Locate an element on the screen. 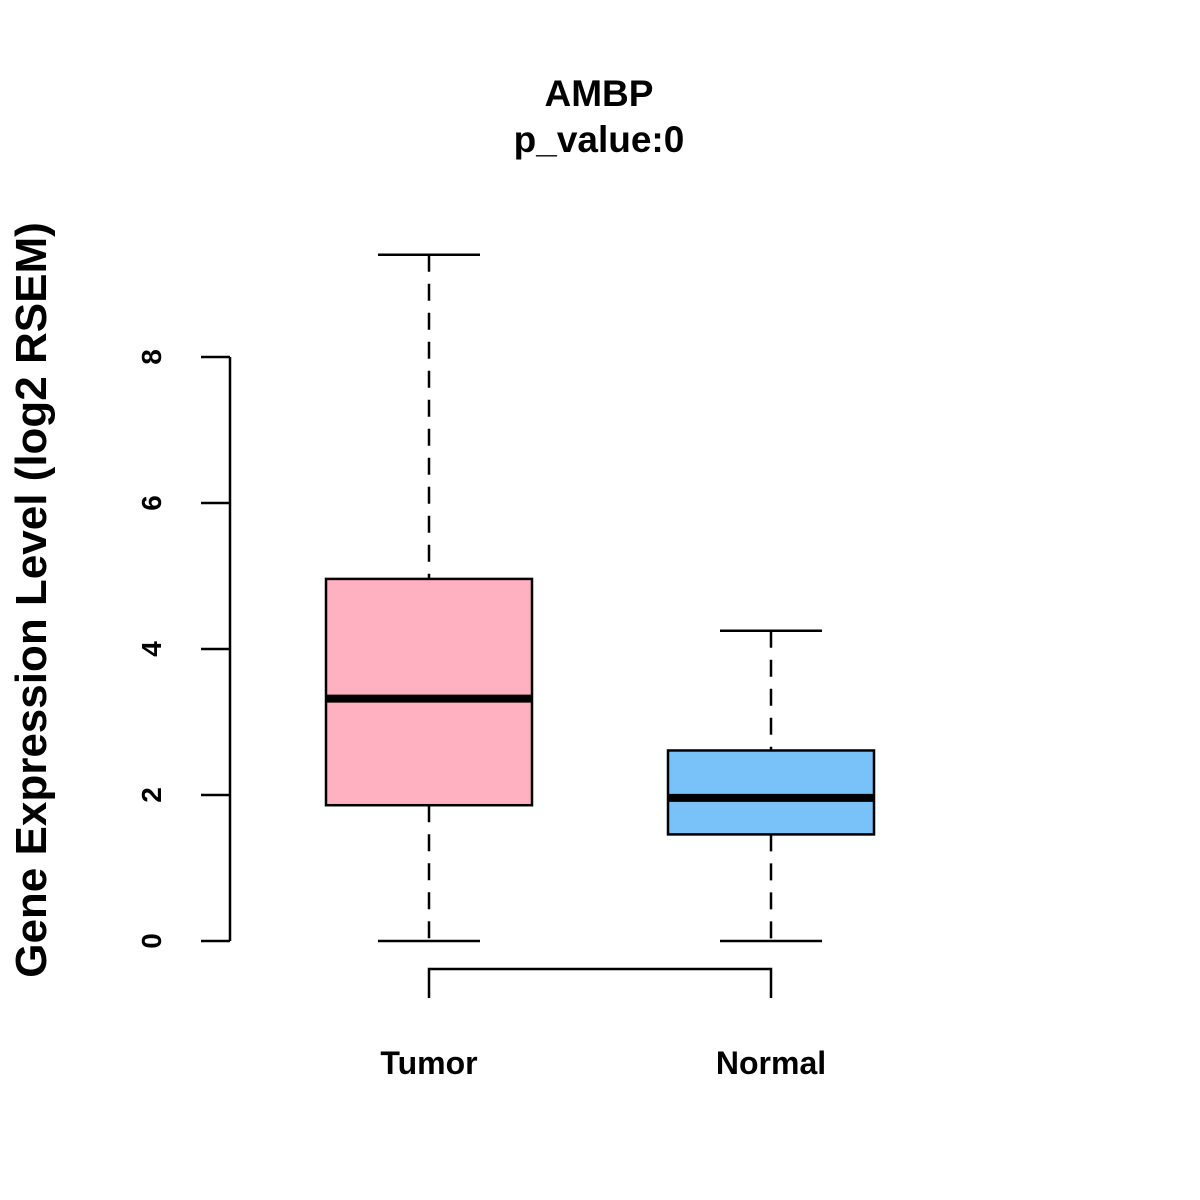 Image resolution: width=1200 pixels, height=1200 pixels. y-tick-label-8: 8 is located at coordinates (151, 357).